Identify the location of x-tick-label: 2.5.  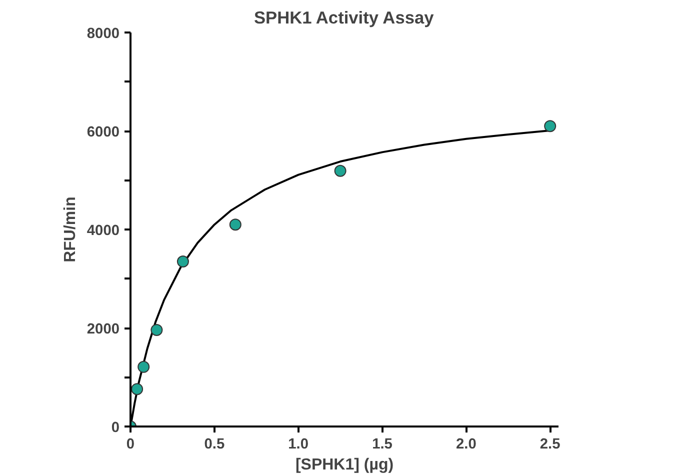
(550, 444).